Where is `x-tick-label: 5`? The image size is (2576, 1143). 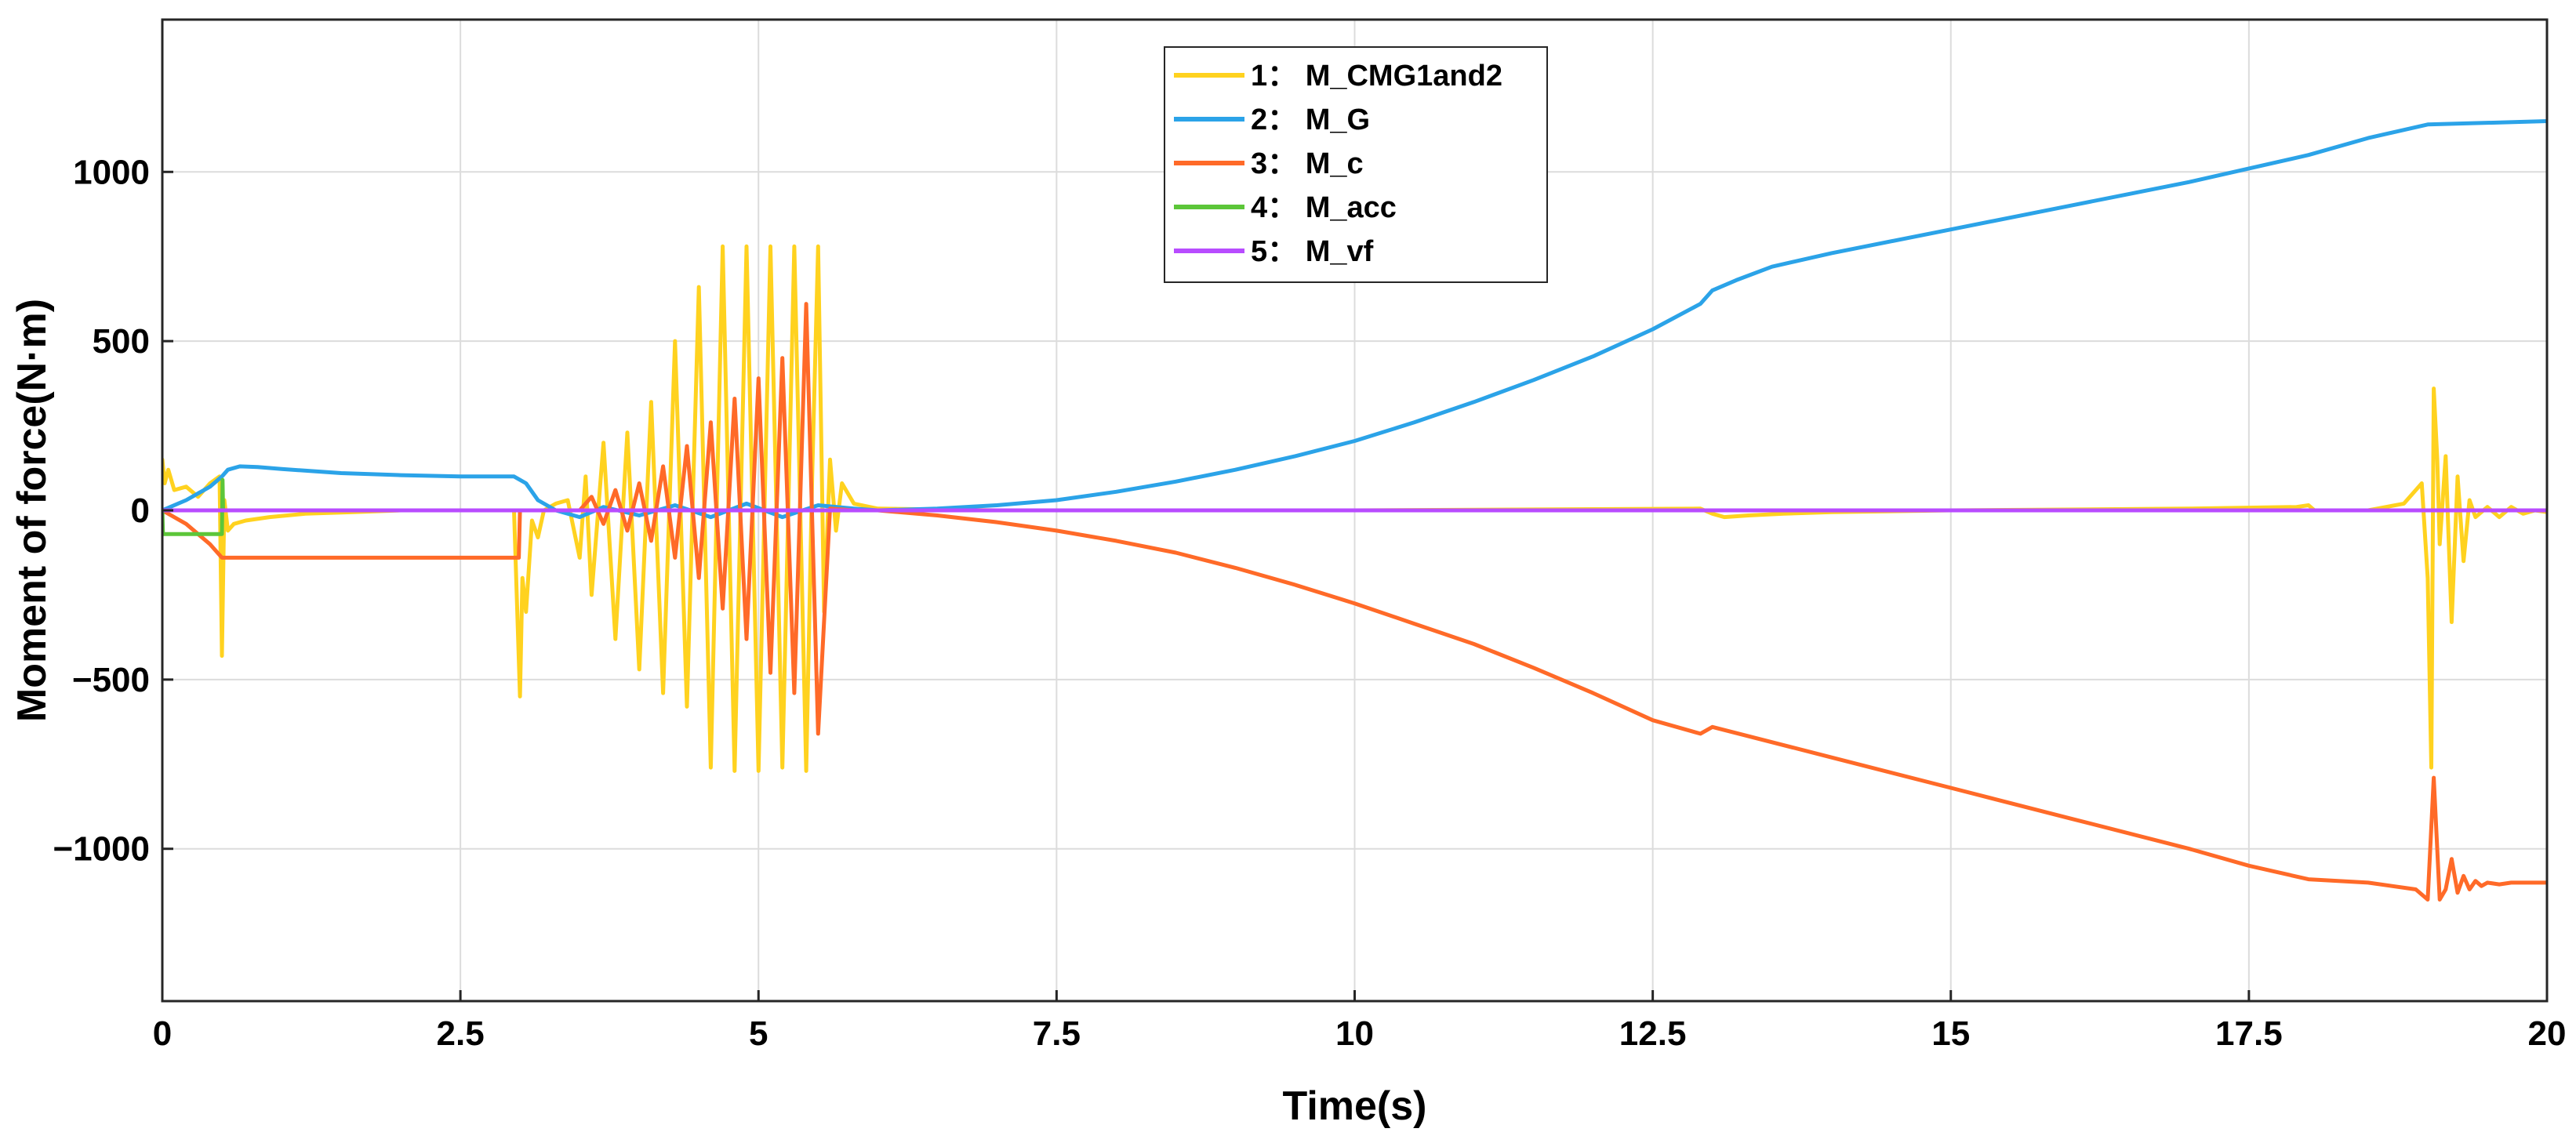
x-tick-label: 5 is located at coordinates (758, 1033).